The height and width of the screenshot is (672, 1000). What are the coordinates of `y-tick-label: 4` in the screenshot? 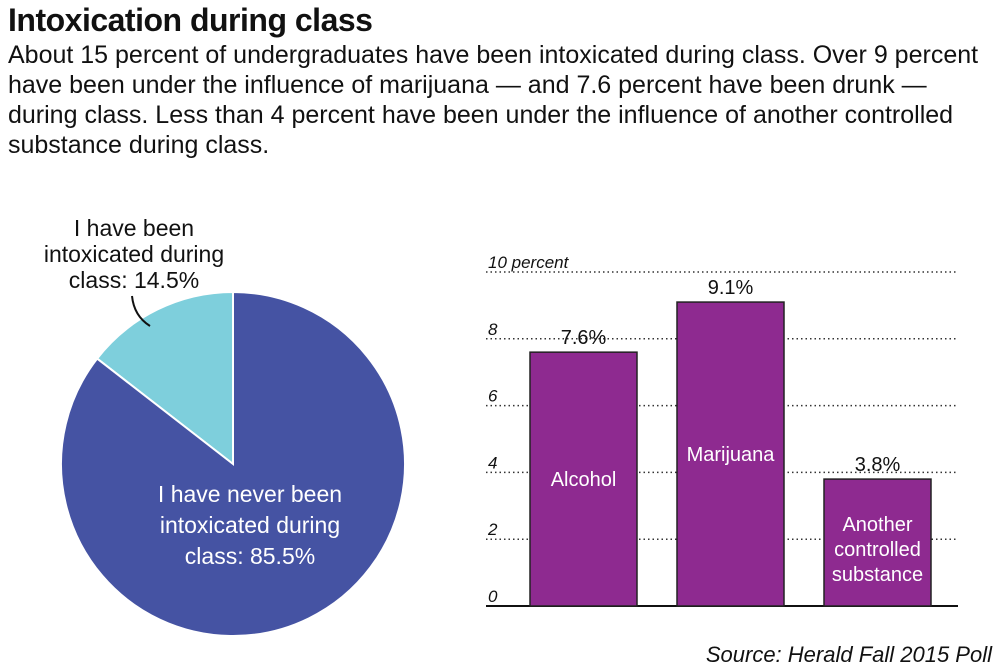 It's located at (492, 462).